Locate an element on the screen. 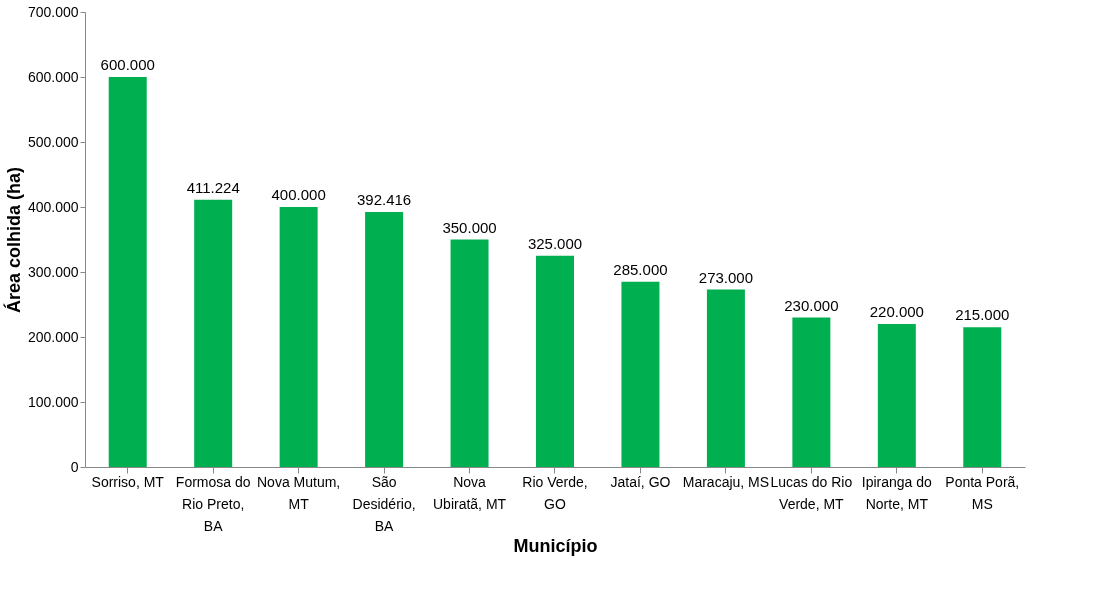 This screenshot has height=594, width=1094. data-label: 273.000 is located at coordinates (726, 277).